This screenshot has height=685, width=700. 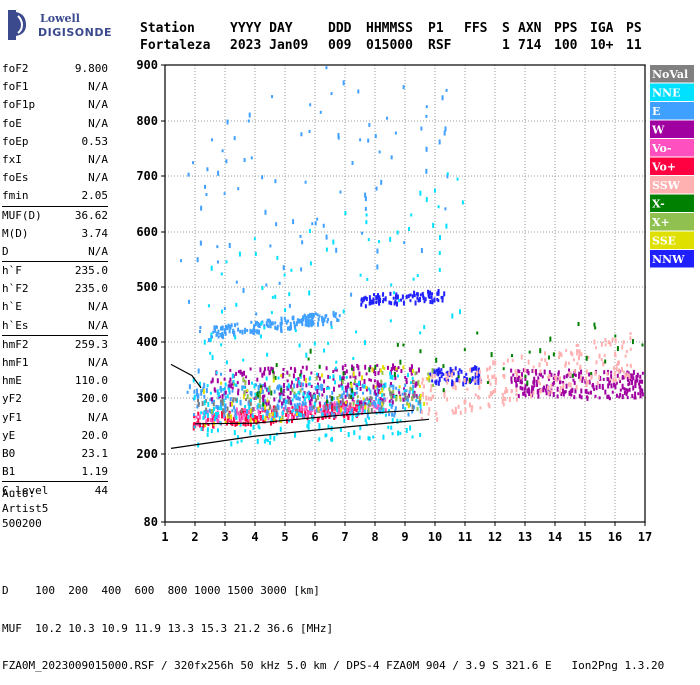 What do you see at coordinates (359, 373) in the screenshot?
I see `echo-point-w` at bounding box center [359, 373].